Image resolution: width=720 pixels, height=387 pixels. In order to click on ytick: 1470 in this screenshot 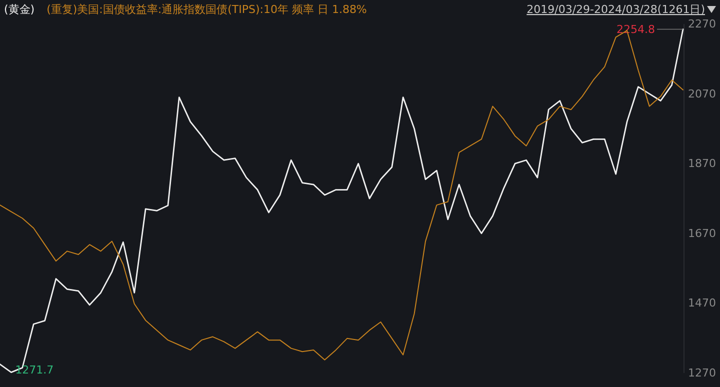, I will do `click(702, 303)`.